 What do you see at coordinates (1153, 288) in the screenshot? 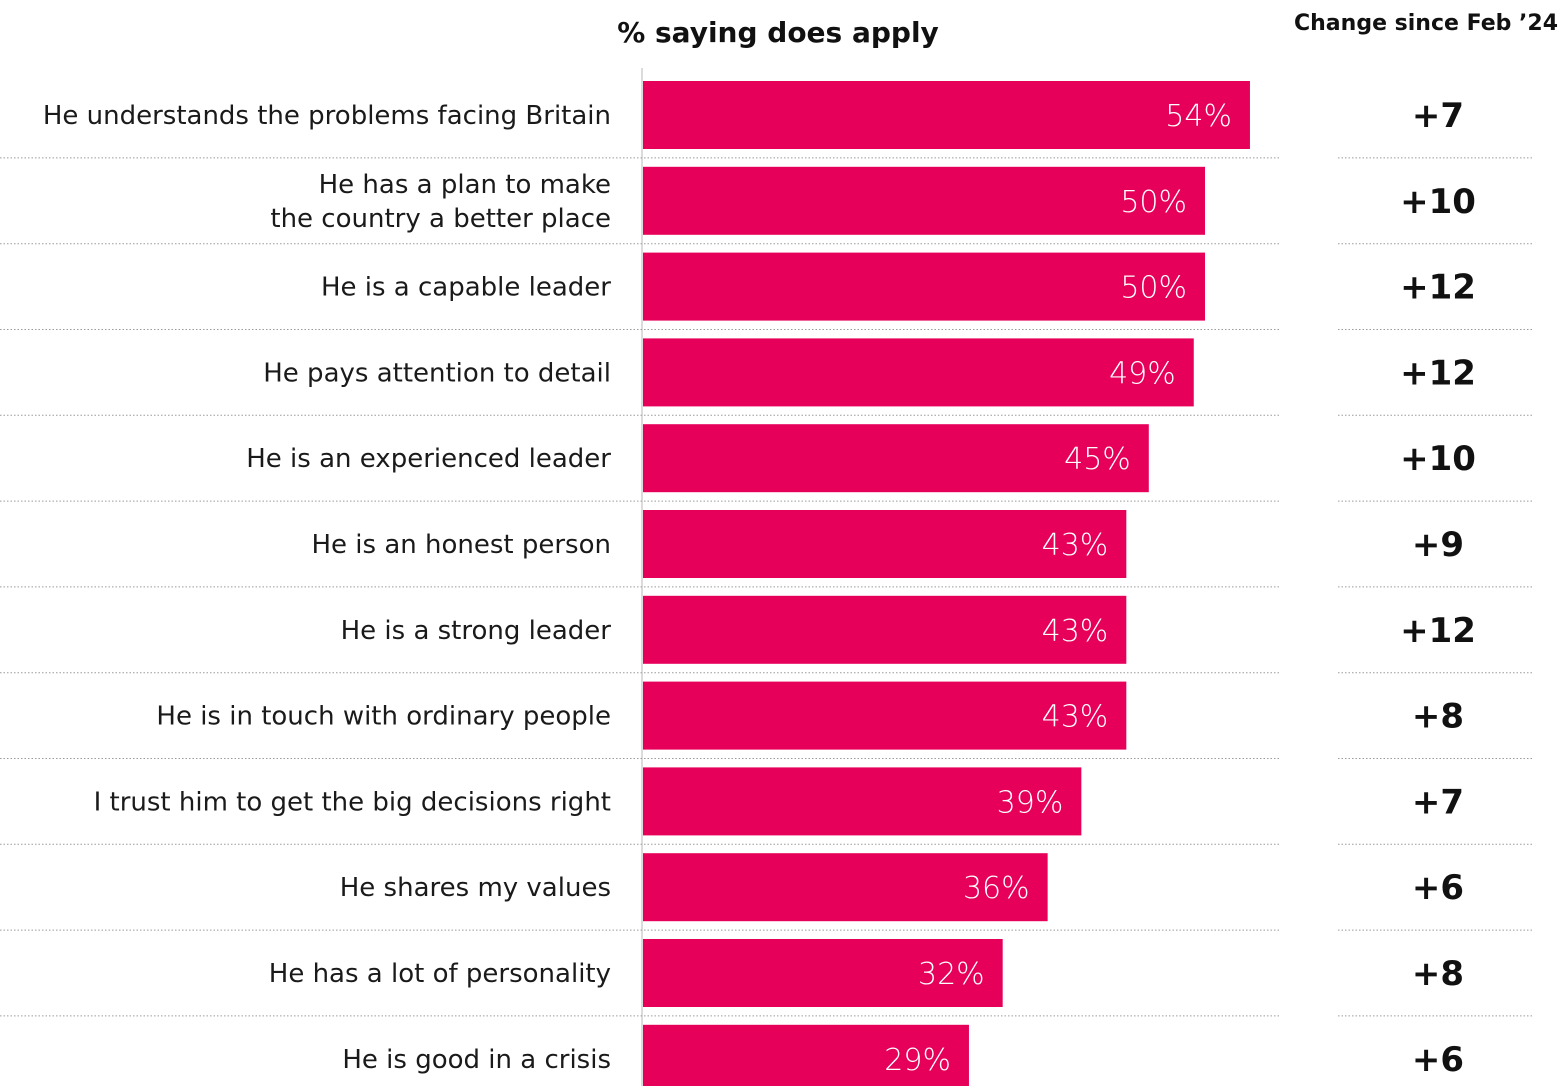
I see `value-label-2: 50%` at bounding box center [1153, 288].